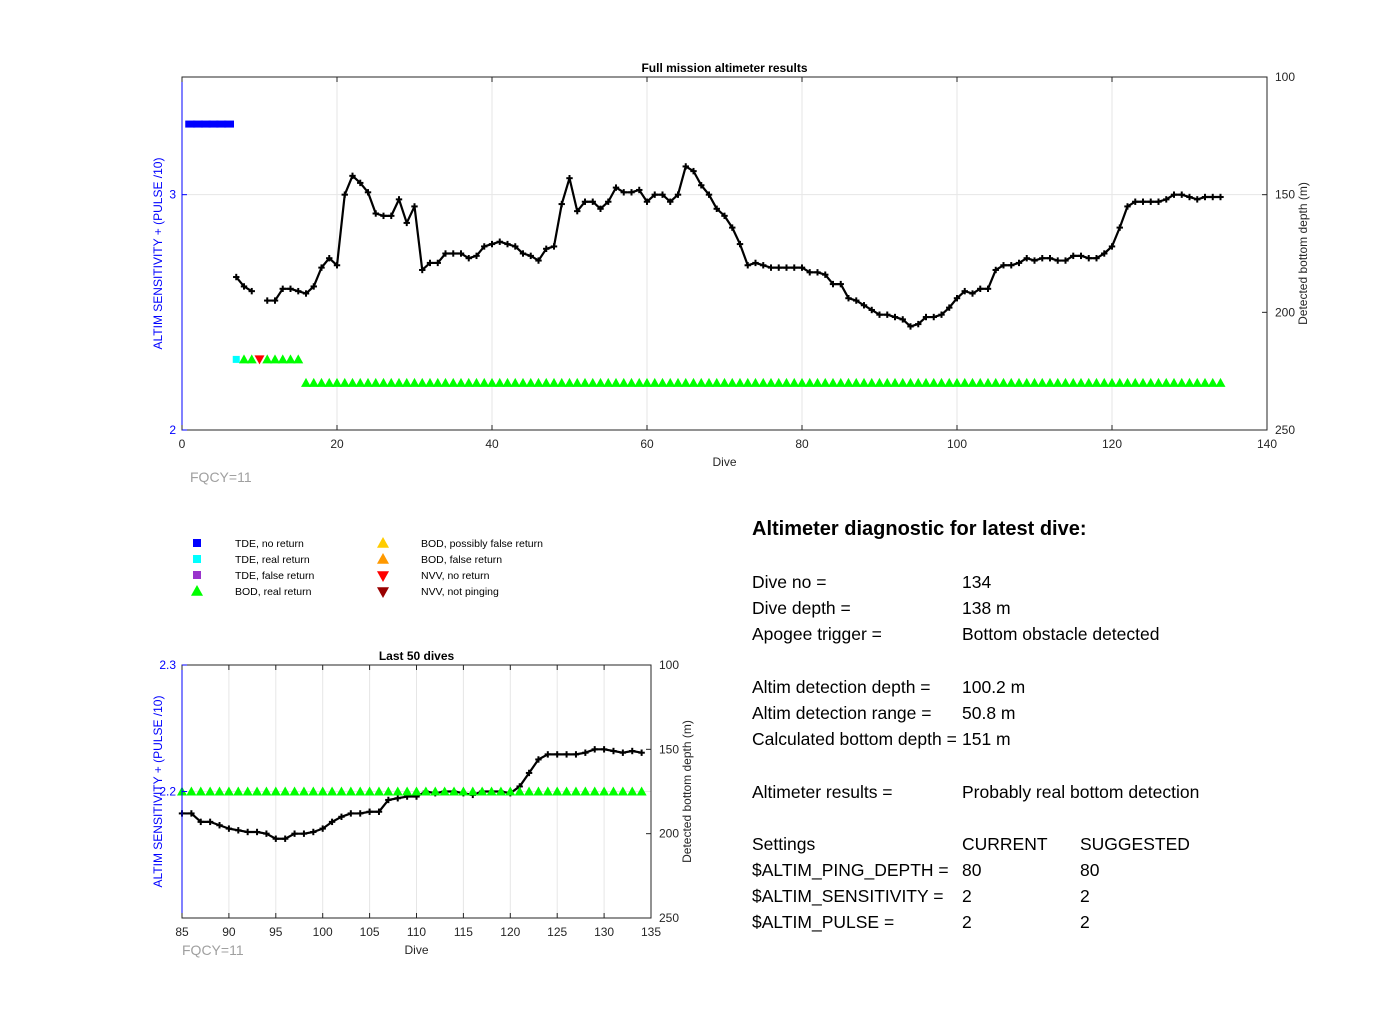 The height and width of the screenshot is (1032, 1400). Describe the element at coordinates (383, 576) in the screenshot. I see `legend-marker-nvv-no-return` at that location.